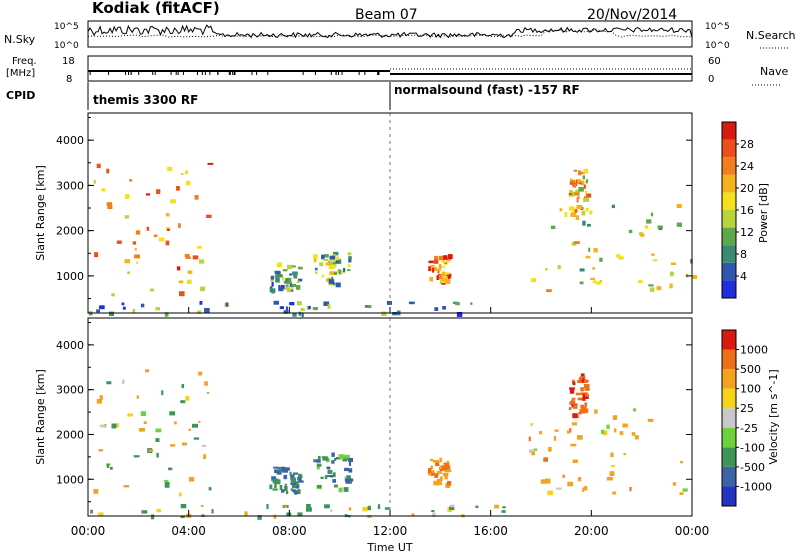  What do you see at coordinates (40, 213) in the screenshot?
I see `power-ylabel: Slant Range [km]` at bounding box center [40, 213].